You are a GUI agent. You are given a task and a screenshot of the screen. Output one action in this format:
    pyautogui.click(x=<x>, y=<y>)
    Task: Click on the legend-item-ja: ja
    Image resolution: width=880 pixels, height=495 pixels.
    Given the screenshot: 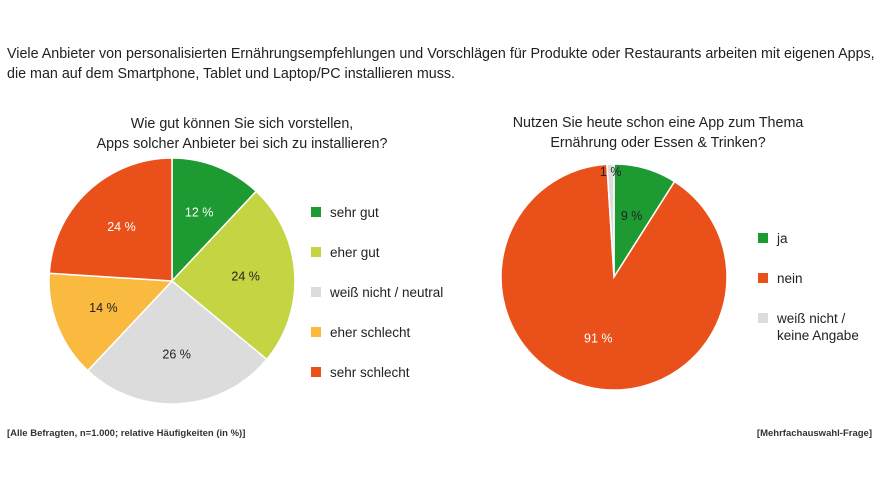 What is the action you would take?
    pyautogui.click(x=773, y=238)
    